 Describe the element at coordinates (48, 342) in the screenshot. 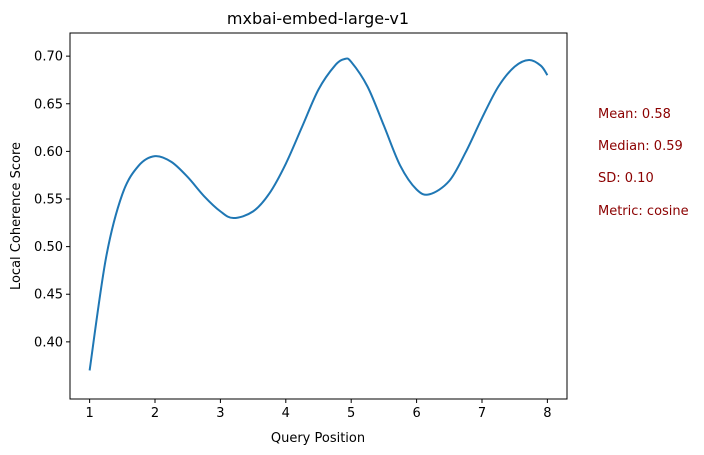

I see `y-tick-label: 0.40` at that location.